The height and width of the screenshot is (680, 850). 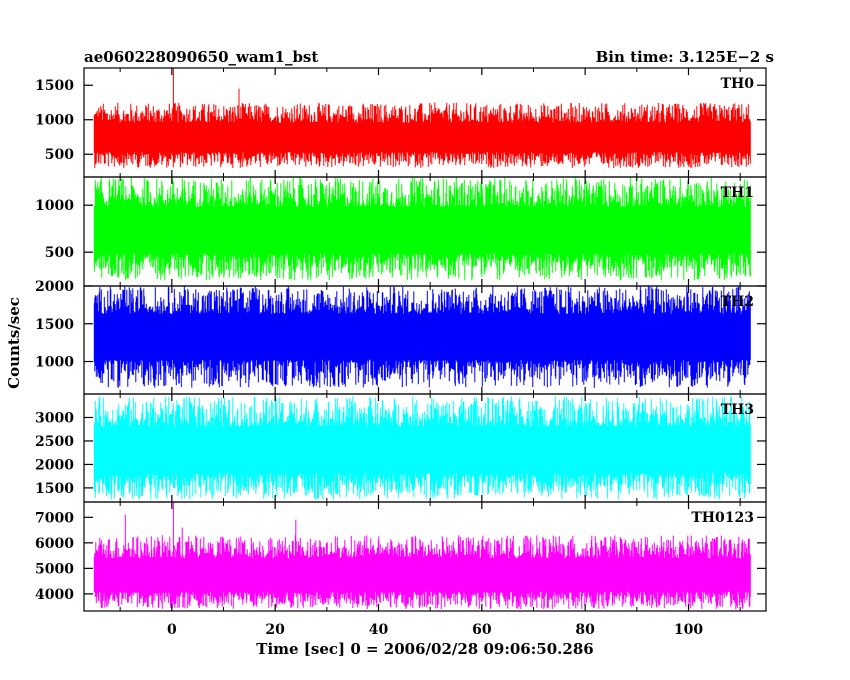 What do you see at coordinates (54, 544) in the screenshot?
I see `y-tick-label: 6000` at bounding box center [54, 544].